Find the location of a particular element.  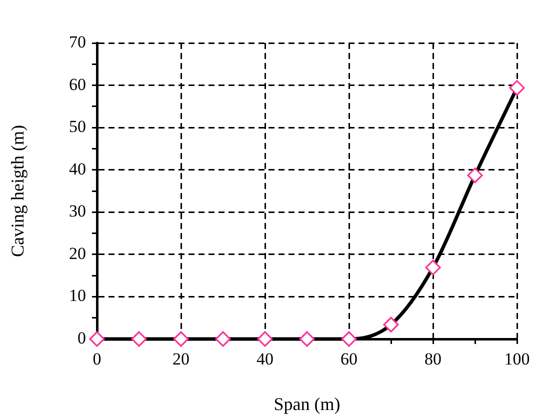

y-tick-label: 20 is located at coordinates (77, 253).